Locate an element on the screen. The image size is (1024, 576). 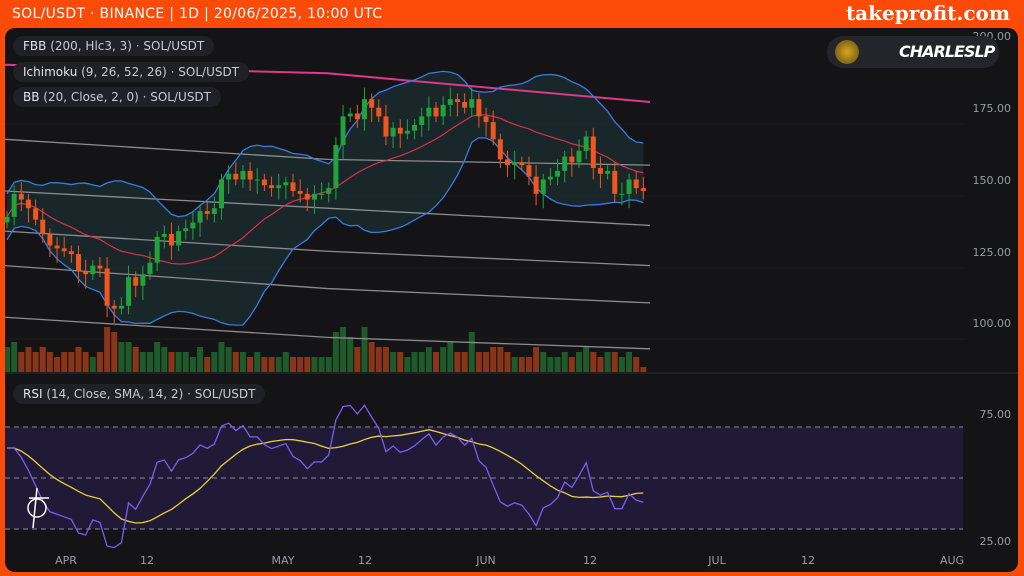
brand-logo: takeprofit.com is located at coordinates (927, 13).